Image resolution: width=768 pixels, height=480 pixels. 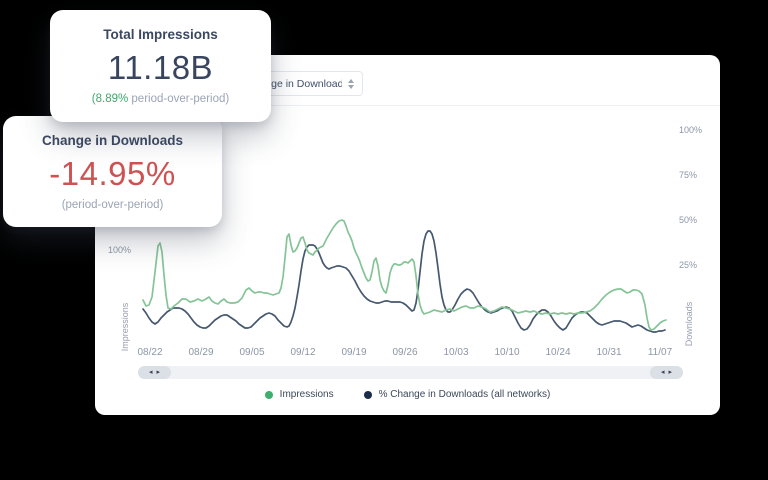 What do you see at coordinates (120, 250) in the screenshot?
I see `left-axis-tick-100: 100%` at bounding box center [120, 250].